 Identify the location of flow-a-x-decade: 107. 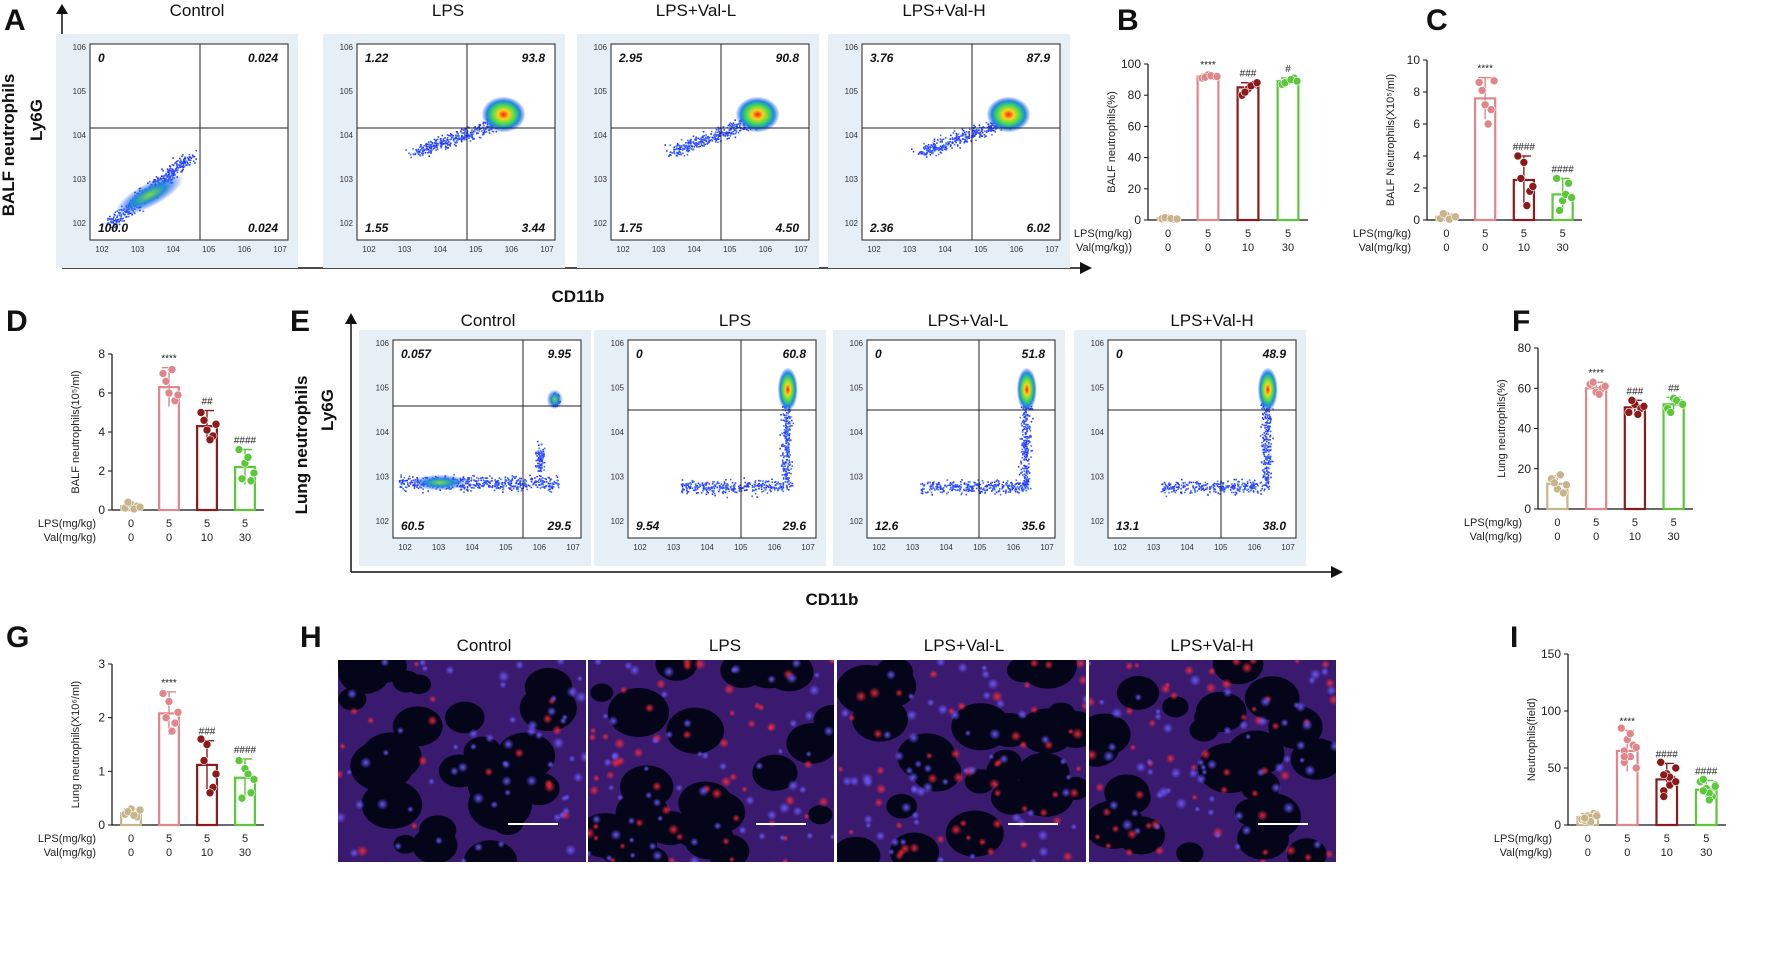
(801, 249).